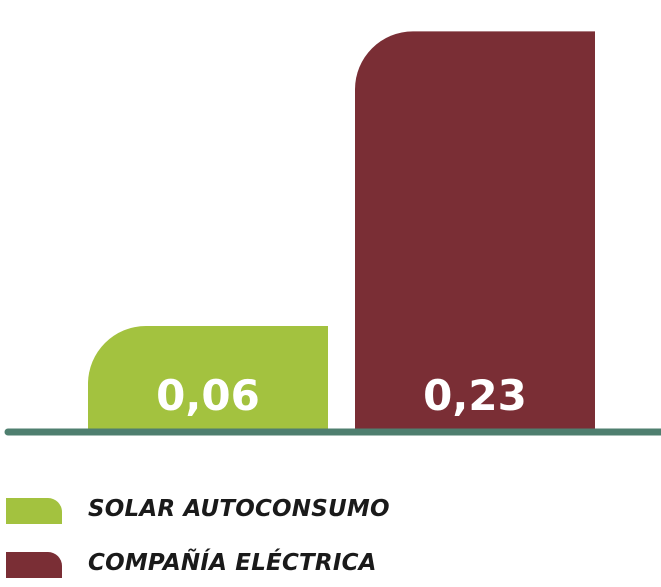 This screenshot has width=661, height=587. What do you see at coordinates (239, 509) in the screenshot?
I see `legend-label-solar: SOLAR AUTOCONSUMO` at bounding box center [239, 509].